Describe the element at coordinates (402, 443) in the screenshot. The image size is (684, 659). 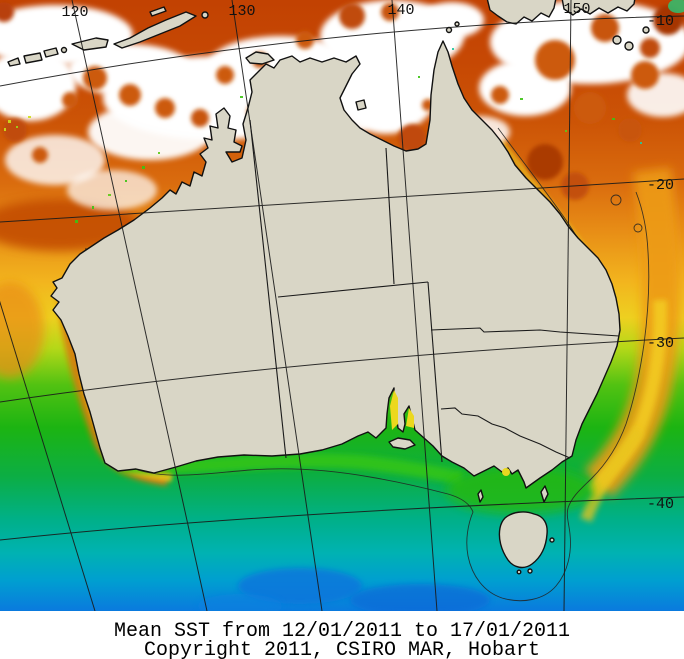
I see `kangaroo-island` at that location.